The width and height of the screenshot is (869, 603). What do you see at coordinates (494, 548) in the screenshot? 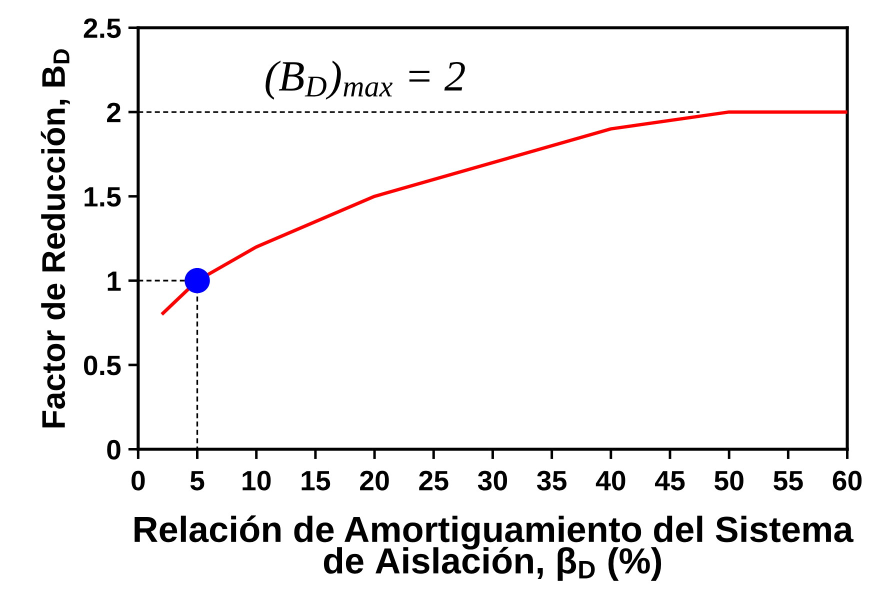
I see `x-axis-title: Relación de Amortiguamiento del Sistema de Aislación, β$_{D}$ (%)` at bounding box center [494, 548].